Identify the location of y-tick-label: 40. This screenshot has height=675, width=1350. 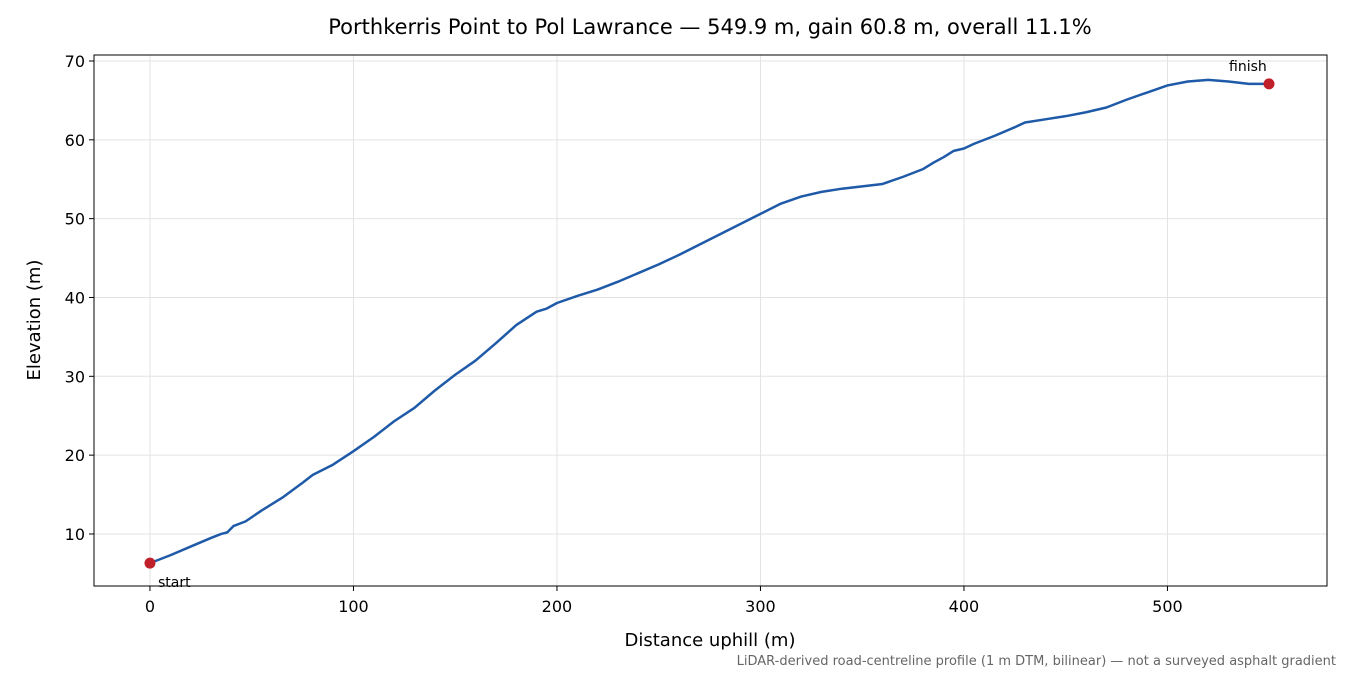
(75, 297).